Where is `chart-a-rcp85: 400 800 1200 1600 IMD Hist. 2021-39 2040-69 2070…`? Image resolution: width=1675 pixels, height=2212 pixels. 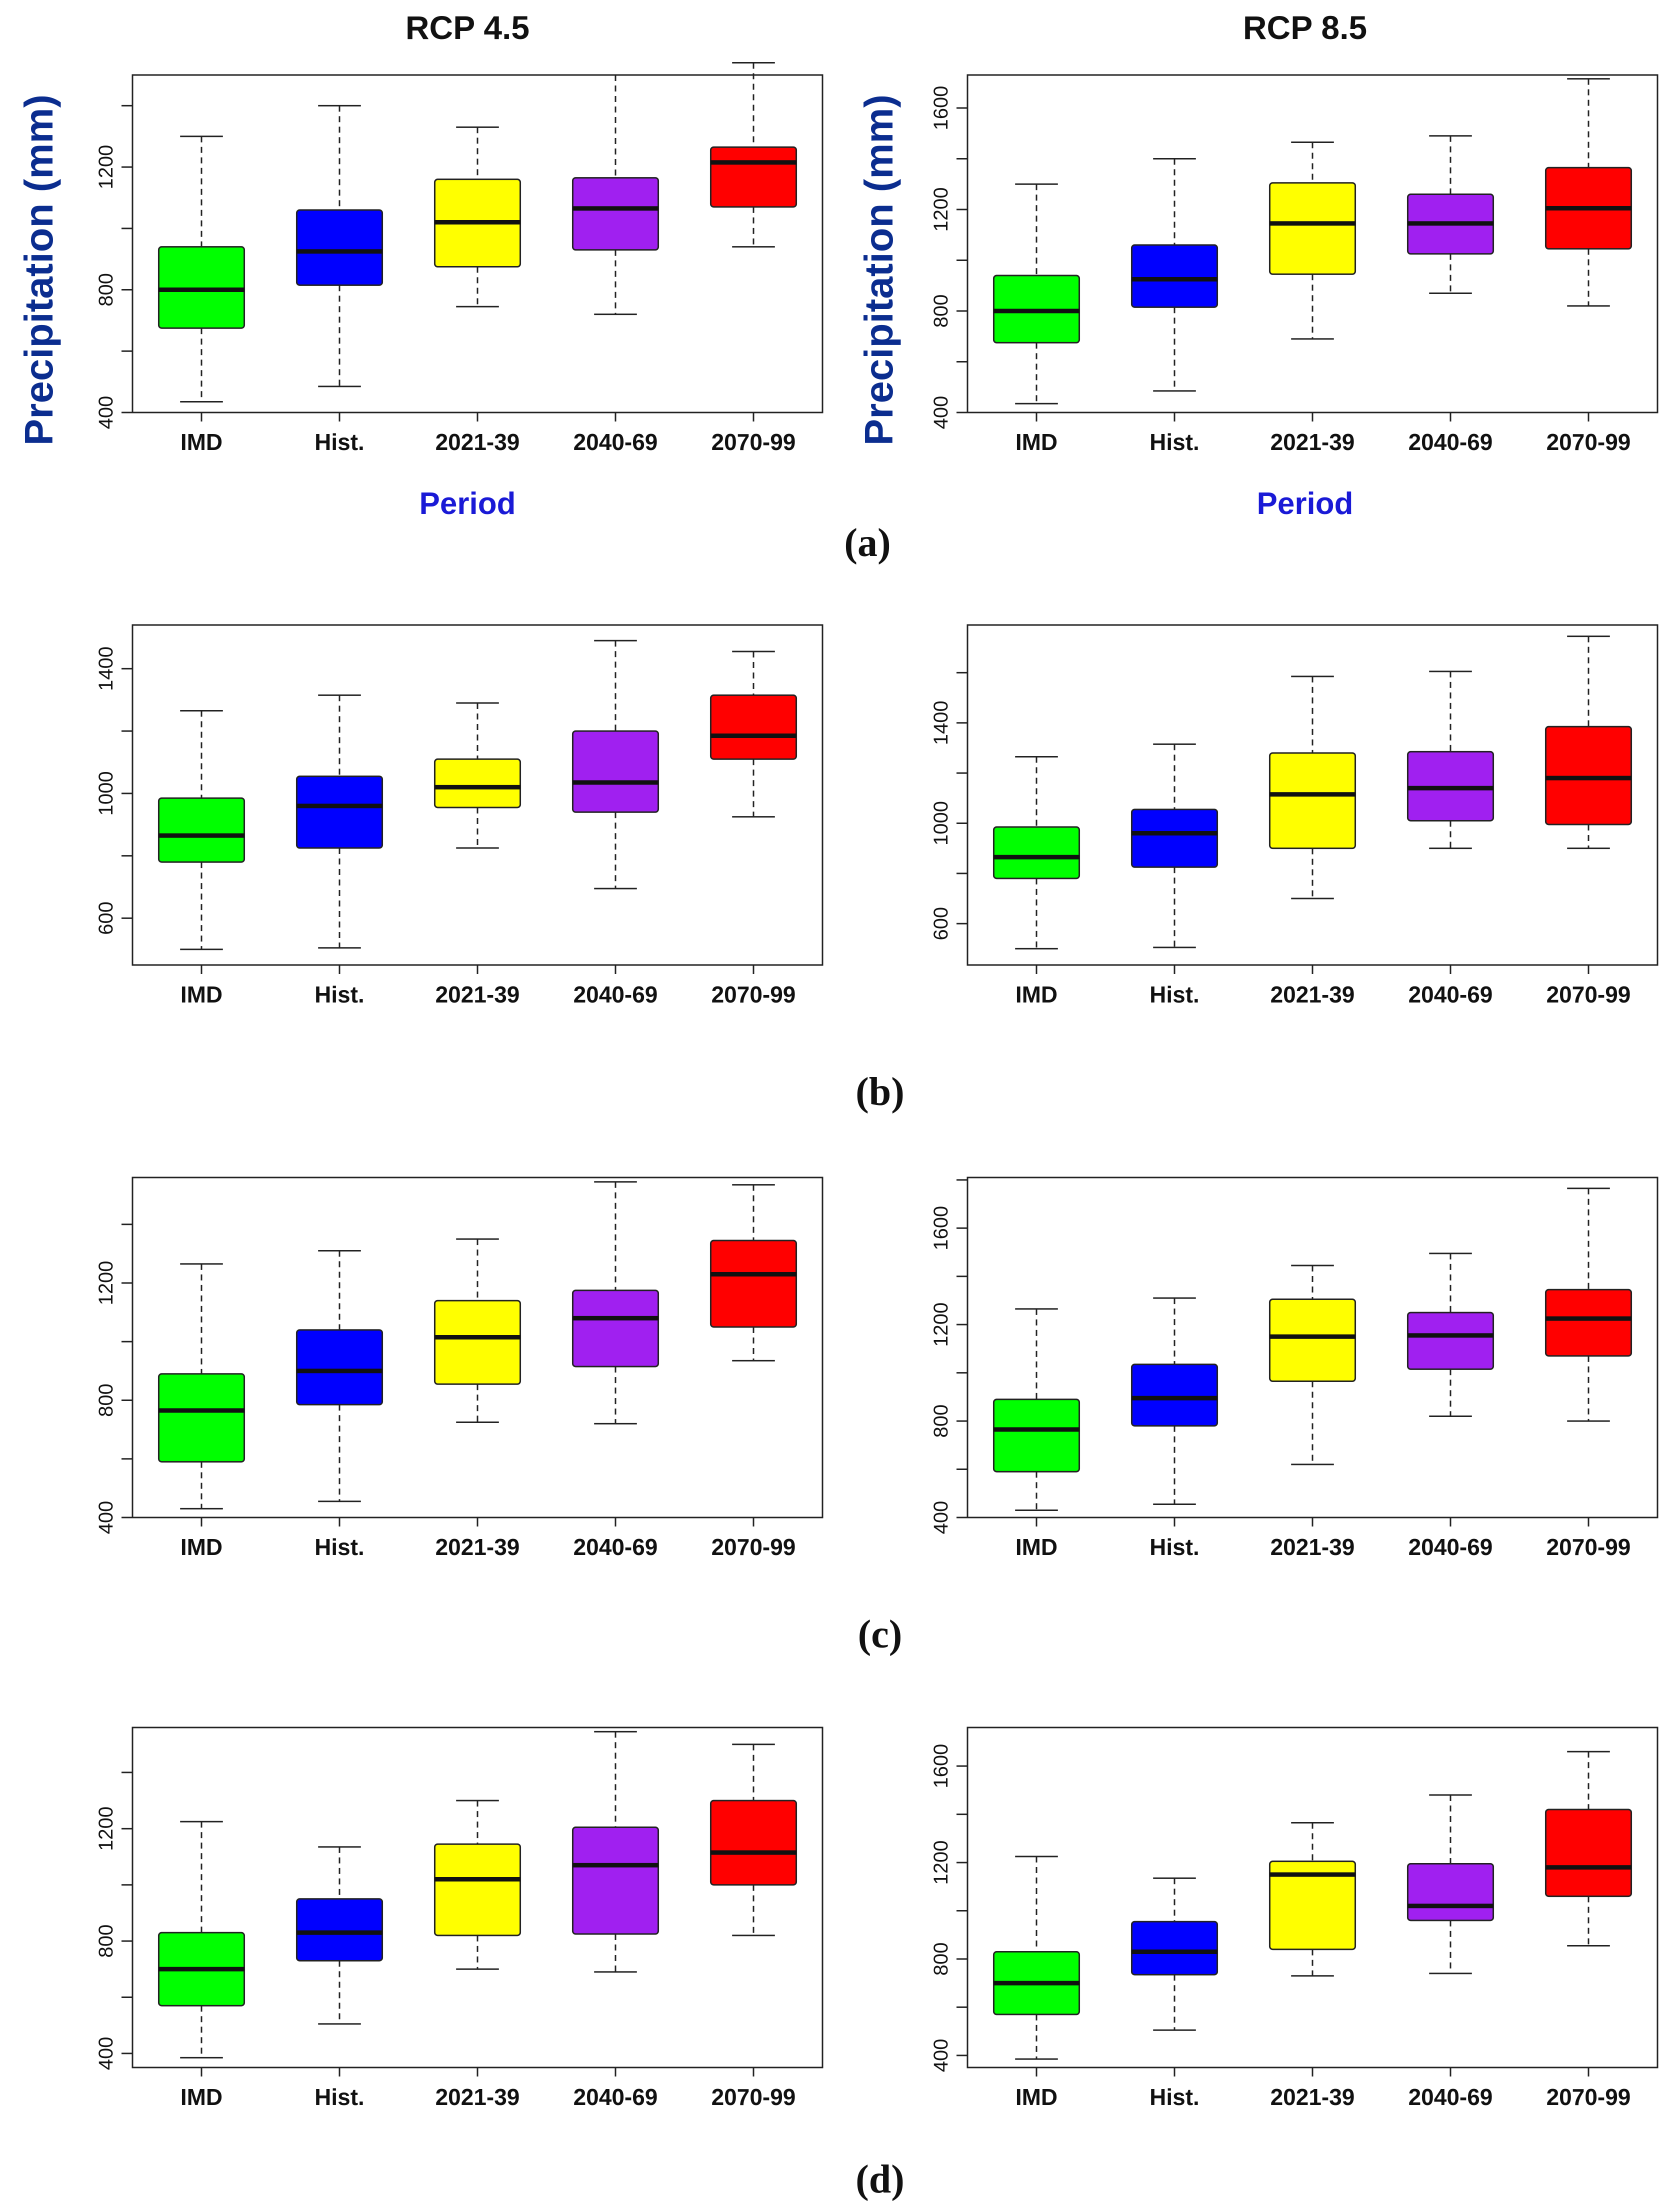
chart-a-rcp85: 400 800 1200 1600 IMD Hist. 2021-39 2040-69 2070… is located at coordinates (1294, 264).